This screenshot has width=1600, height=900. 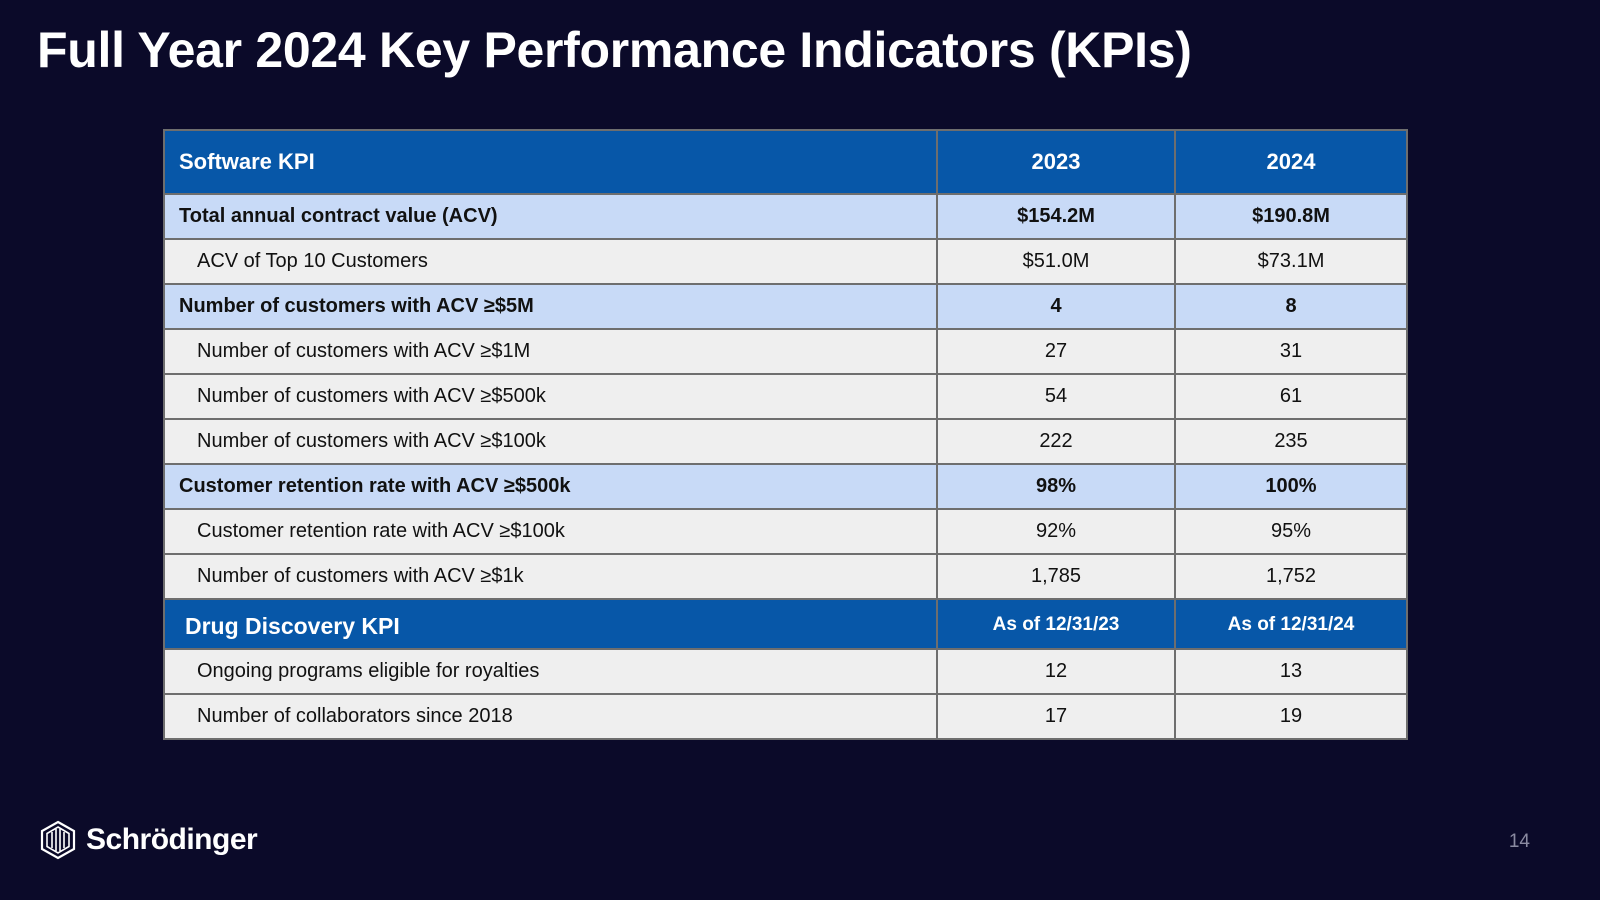 What do you see at coordinates (58, 840) in the screenshot?
I see `hexagon-logo-icon` at bounding box center [58, 840].